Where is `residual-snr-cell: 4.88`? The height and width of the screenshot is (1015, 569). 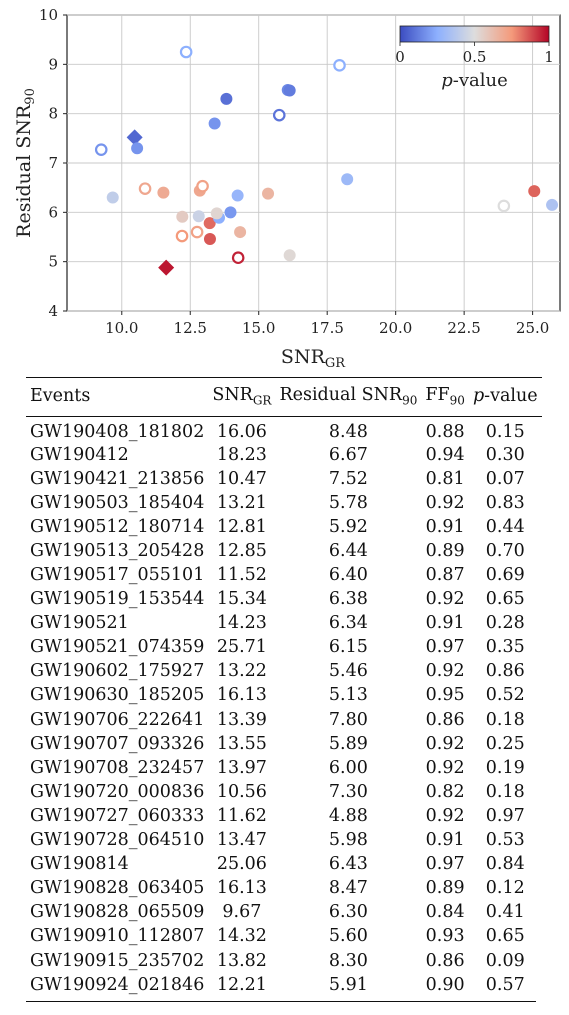
residual-snr-cell: 4.88 is located at coordinates (348, 815).